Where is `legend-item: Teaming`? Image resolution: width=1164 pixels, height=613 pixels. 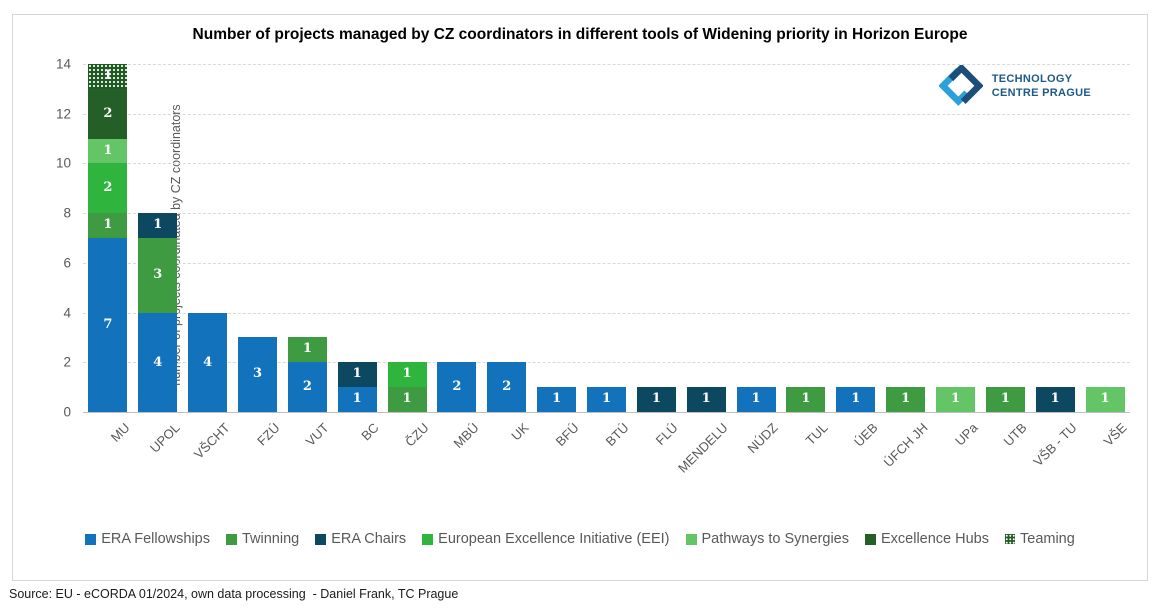
legend-item: Teaming is located at coordinates (1040, 539).